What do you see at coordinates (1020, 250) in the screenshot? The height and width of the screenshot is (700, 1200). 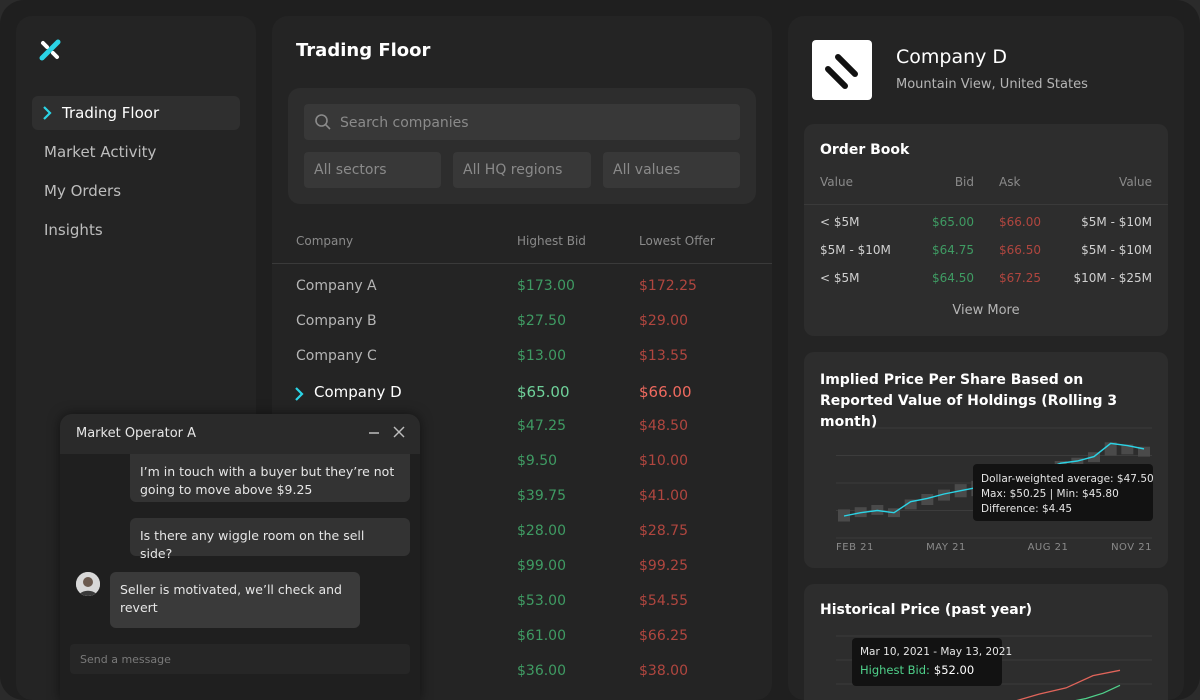 I see `ask-price: $66.50` at bounding box center [1020, 250].